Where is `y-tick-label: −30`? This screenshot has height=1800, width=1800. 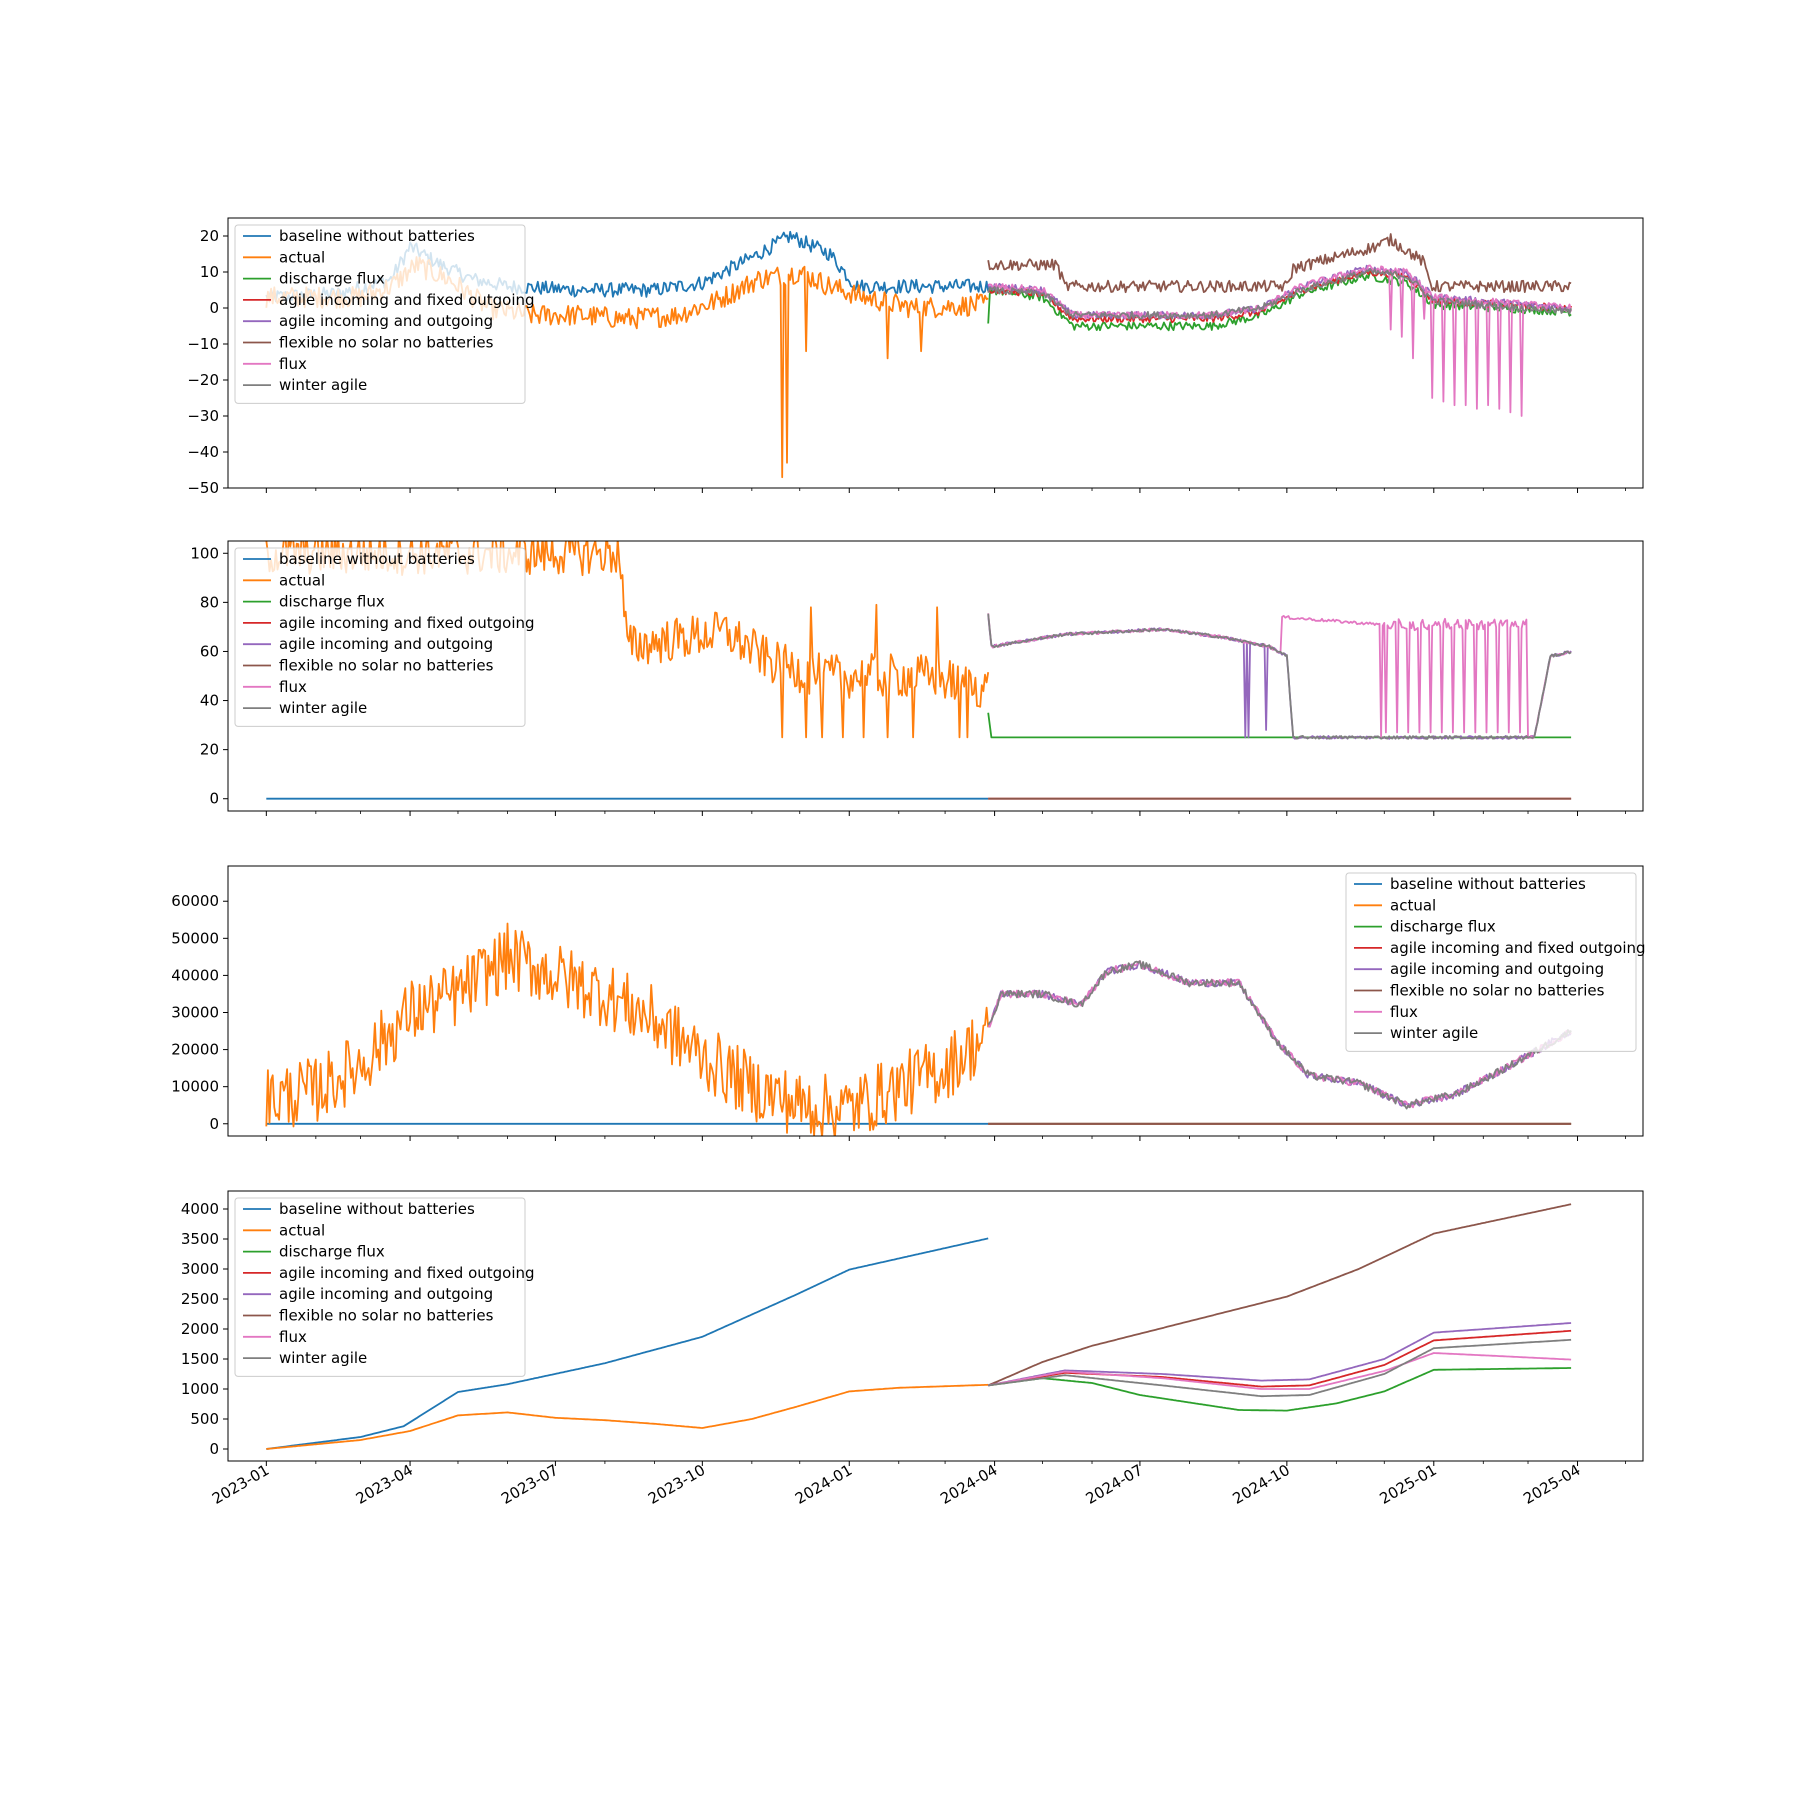 y-tick-label: −30 is located at coordinates (203, 416).